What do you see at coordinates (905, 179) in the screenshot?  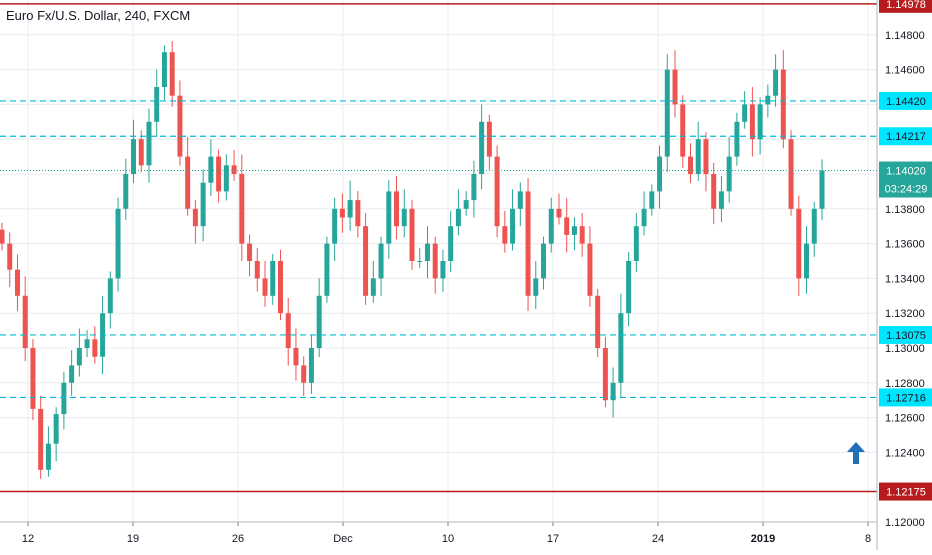 I see `current-price-label-bg` at bounding box center [905, 179].